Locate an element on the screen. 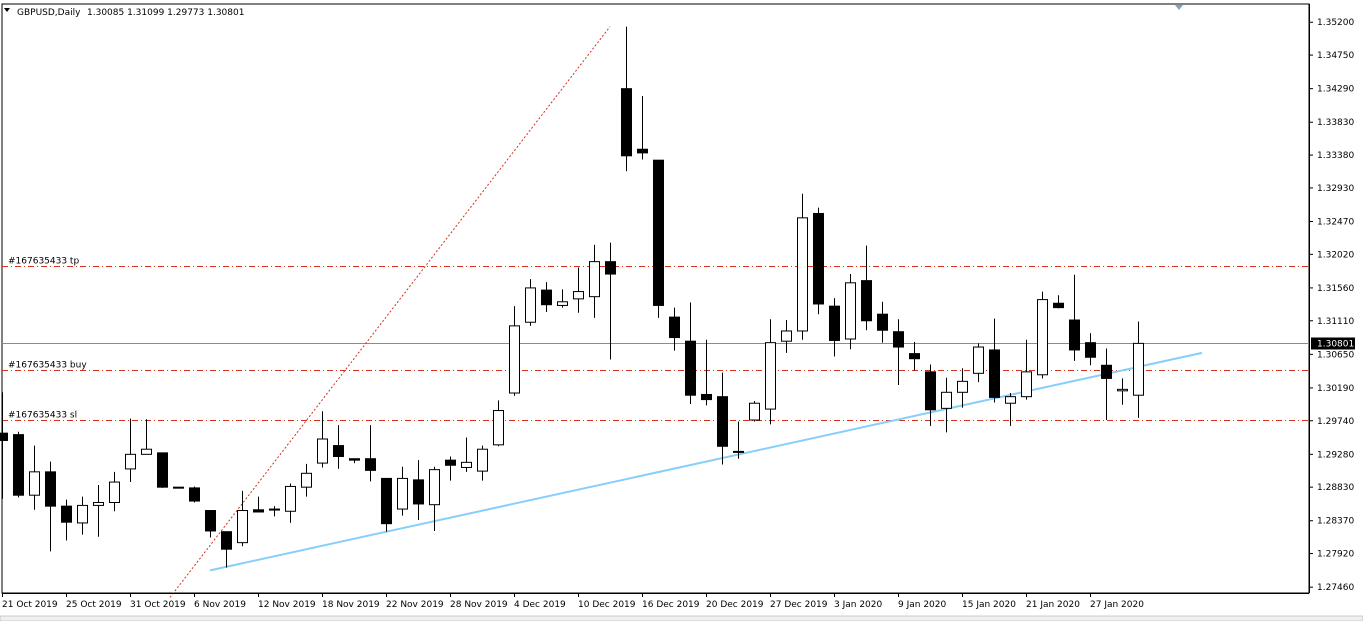  time-tick-label: 4 Dec 2019 is located at coordinates (540, 605).